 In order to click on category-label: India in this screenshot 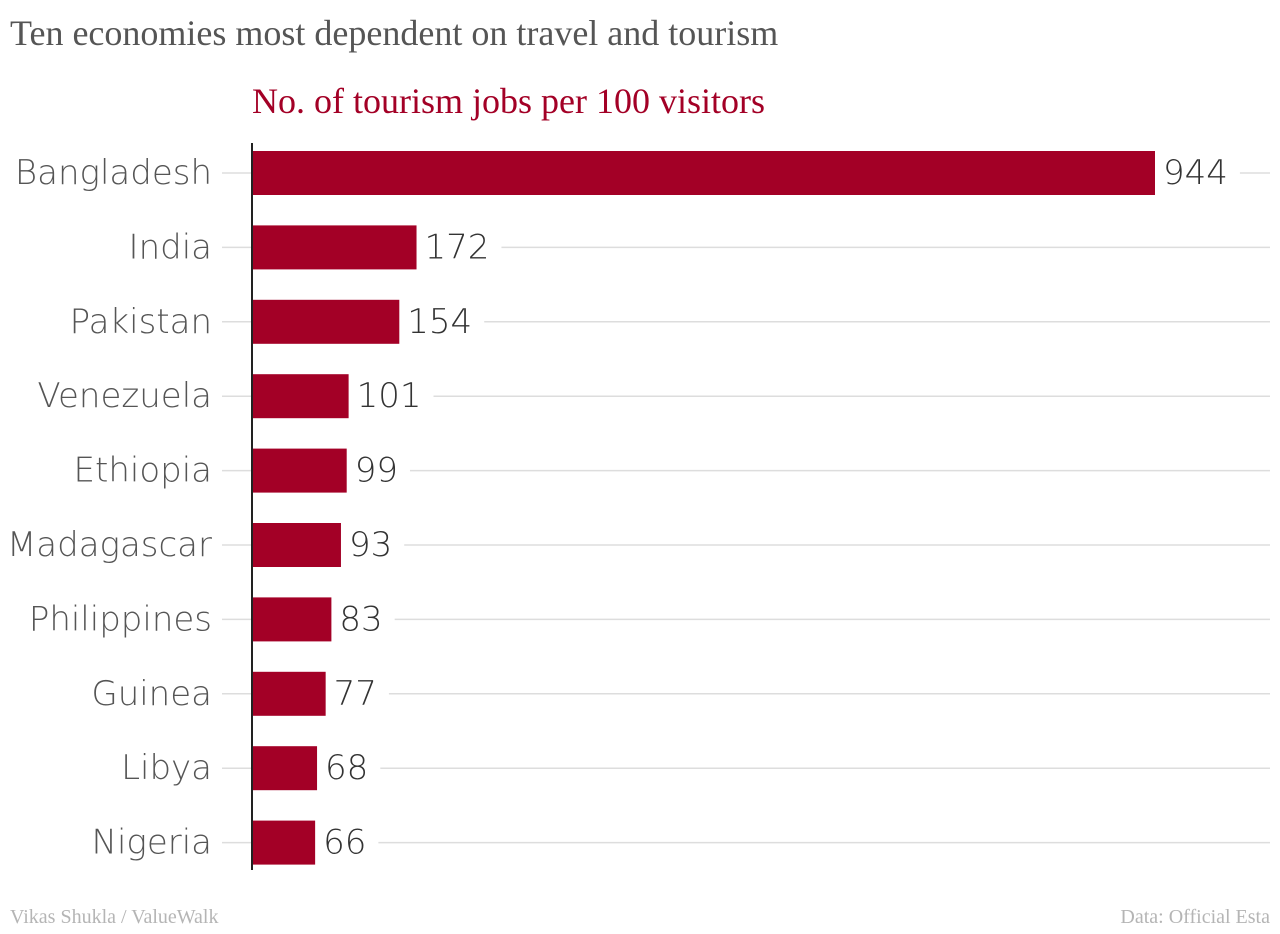, I will do `click(170, 247)`.